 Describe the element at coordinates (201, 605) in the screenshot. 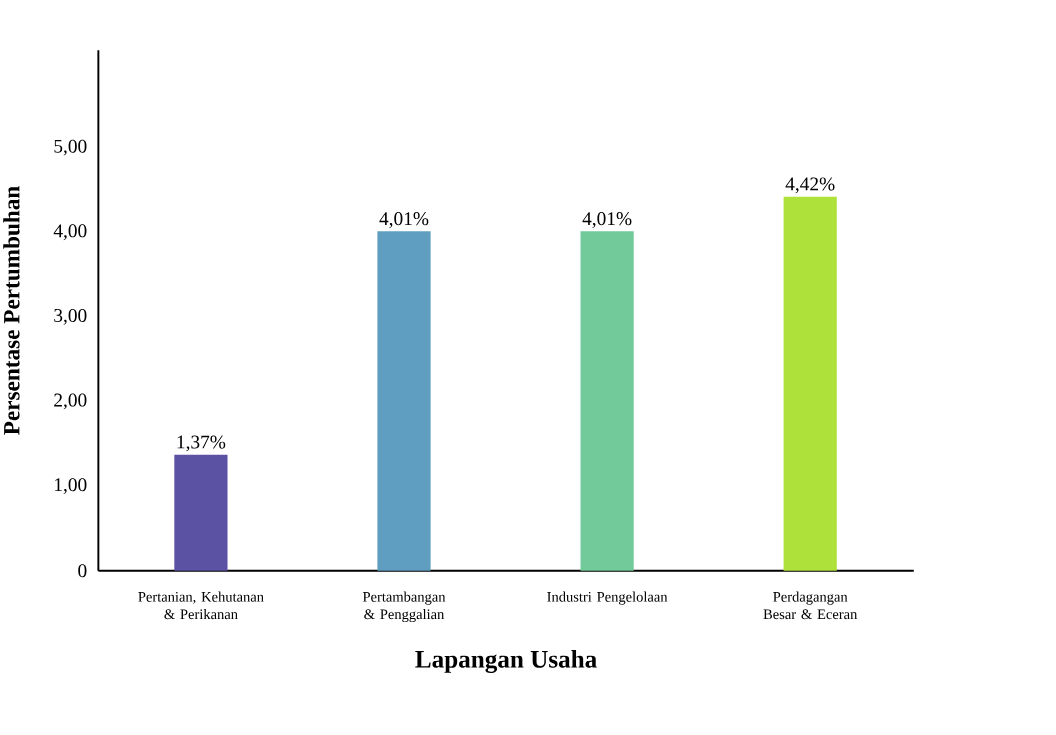

I see `x-tick-label: Pertanian, Kehutanan & Perikanan` at that location.